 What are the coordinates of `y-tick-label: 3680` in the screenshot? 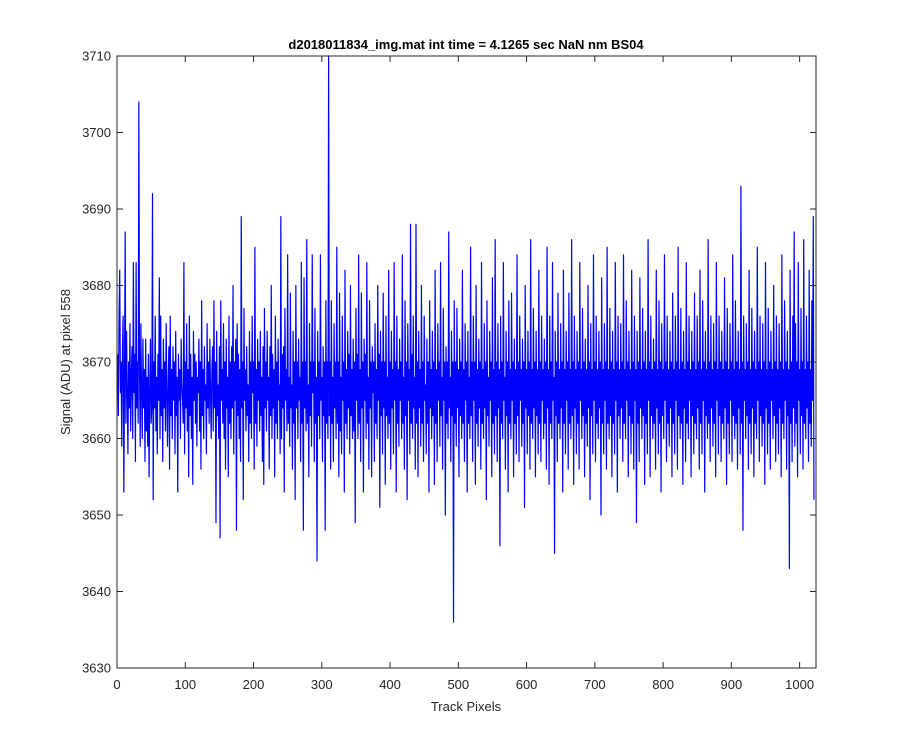 It's located at (96, 285).